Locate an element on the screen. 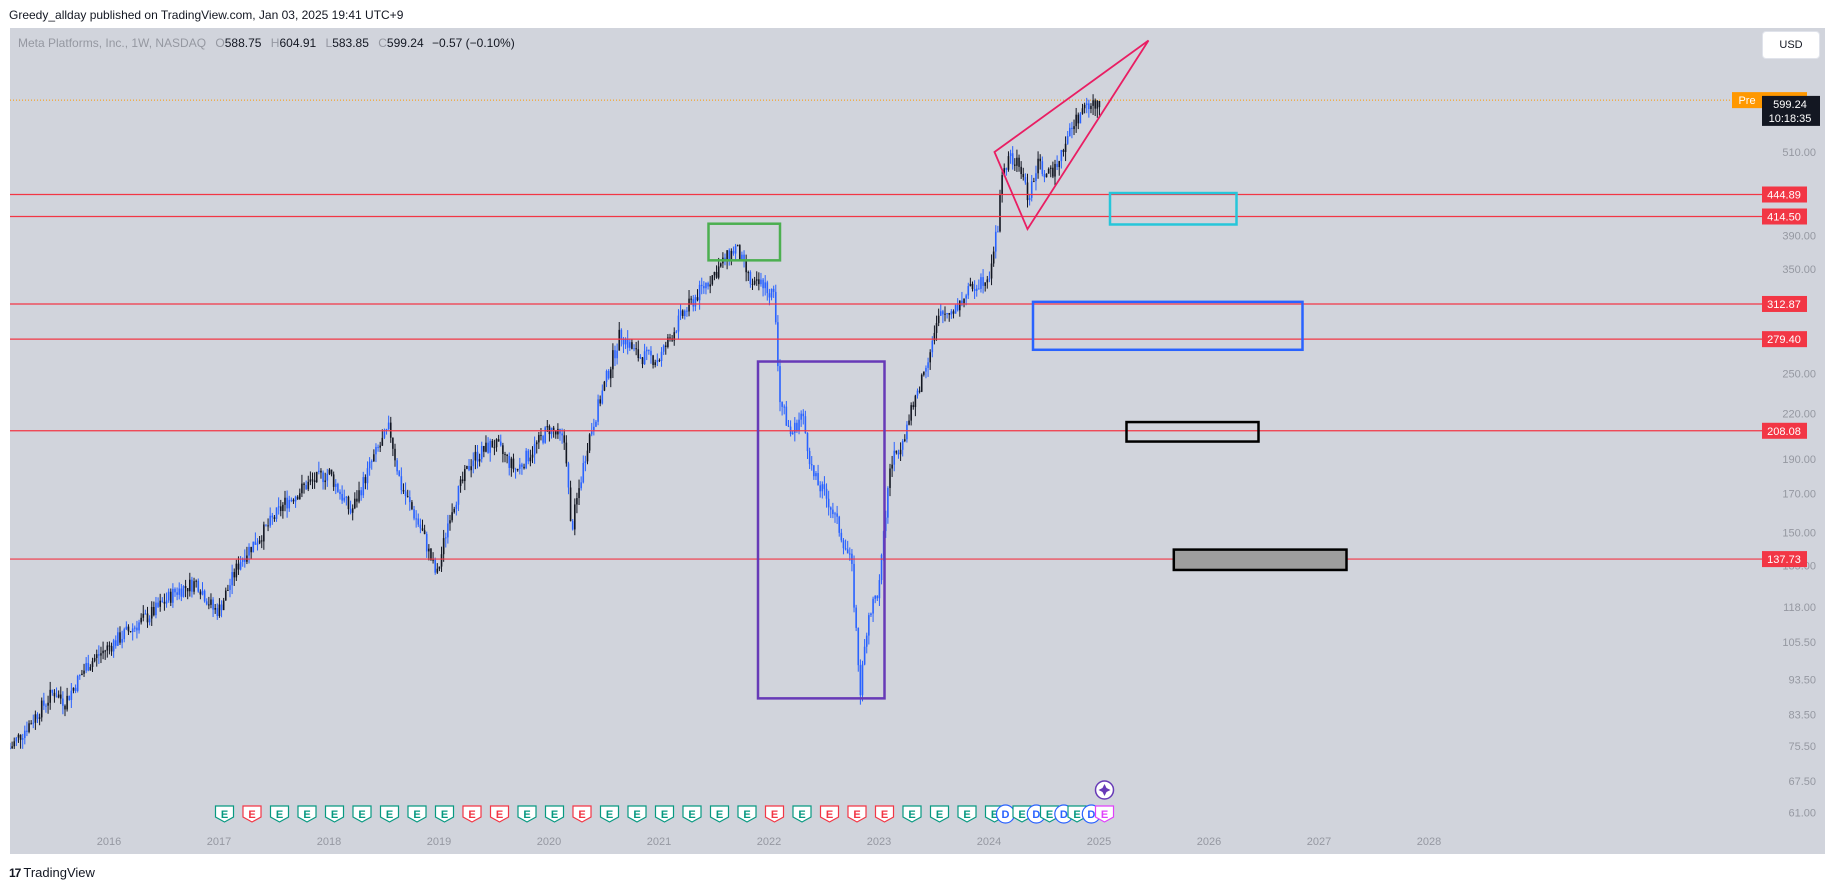 This screenshot has width=1835, height=891. event-letter: D is located at coordinates (1006, 815).